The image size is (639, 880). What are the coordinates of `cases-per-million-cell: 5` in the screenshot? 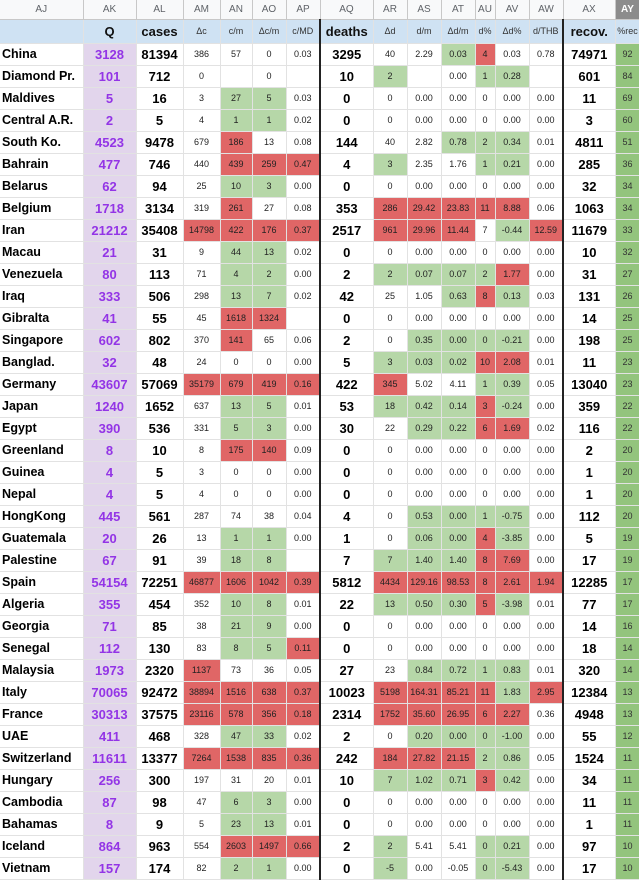 It's located at (236, 428).